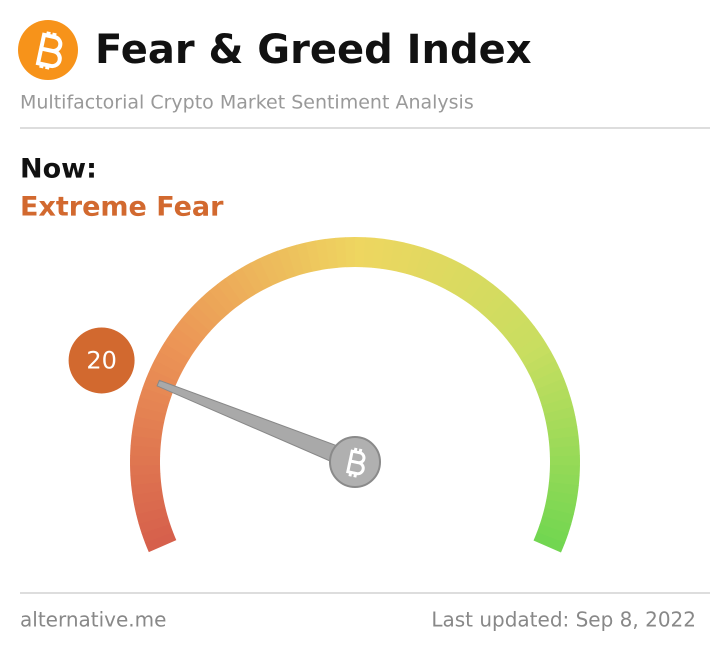 Image resolution: width=728 pixels, height=652 pixels. Describe the element at coordinates (258, 425) in the screenshot. I see `needle` at that location.